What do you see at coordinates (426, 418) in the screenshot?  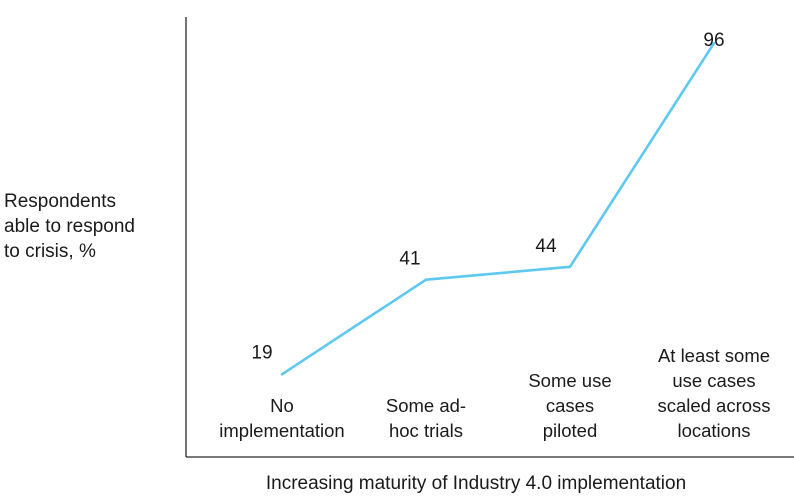 I see `category-label: Some ad-hoc trials` at bounding box center [426, 418].